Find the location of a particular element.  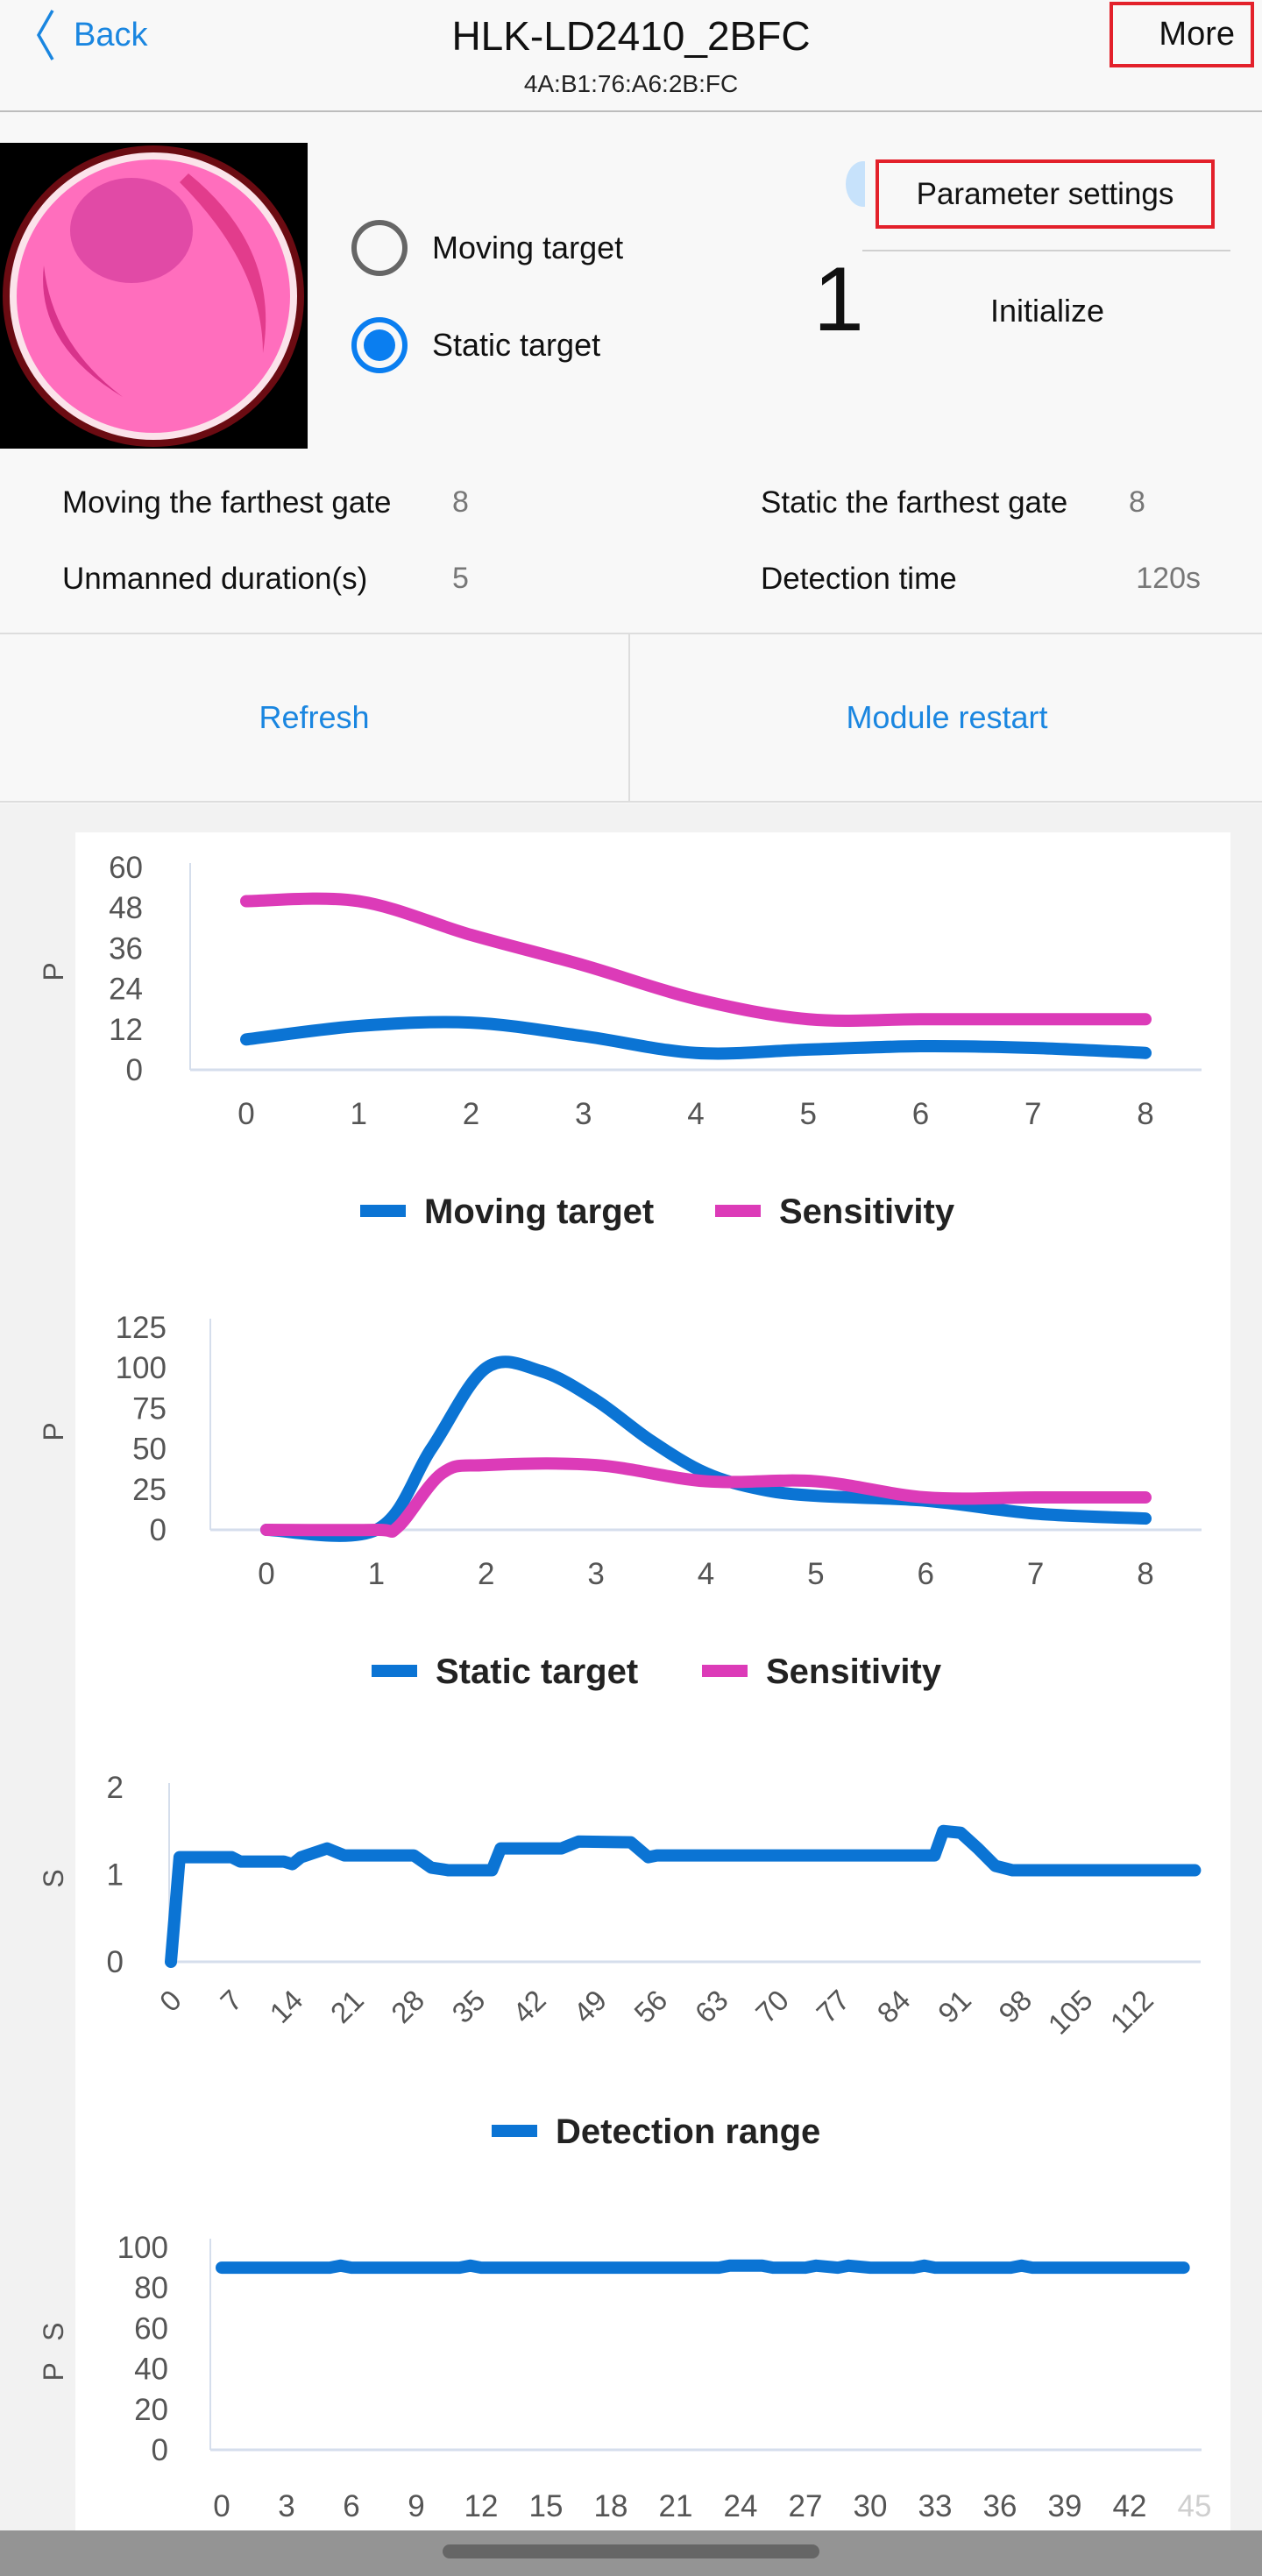

more-button: More is located at coordinates (1182, 34).